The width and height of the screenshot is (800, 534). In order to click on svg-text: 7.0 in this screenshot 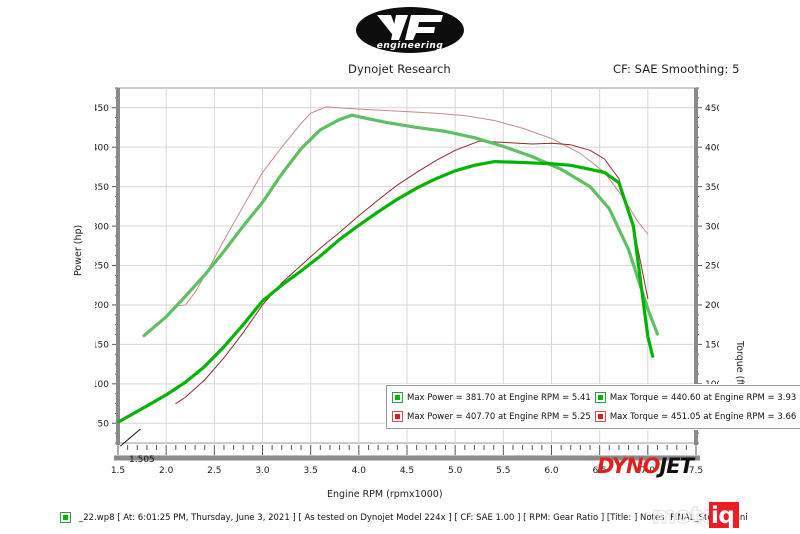, I will do `click(648, 469)`.